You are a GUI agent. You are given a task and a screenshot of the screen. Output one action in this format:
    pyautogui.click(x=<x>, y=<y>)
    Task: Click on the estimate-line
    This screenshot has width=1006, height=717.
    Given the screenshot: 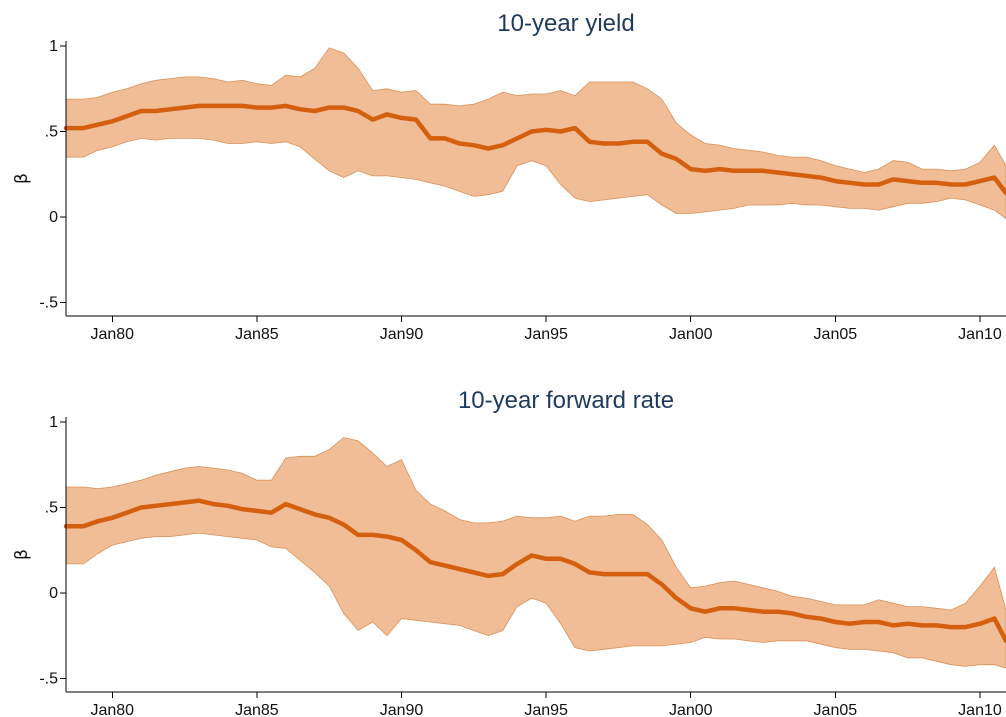 What is the action you would take?
    pyautogui.click(x=534, y=149)
    